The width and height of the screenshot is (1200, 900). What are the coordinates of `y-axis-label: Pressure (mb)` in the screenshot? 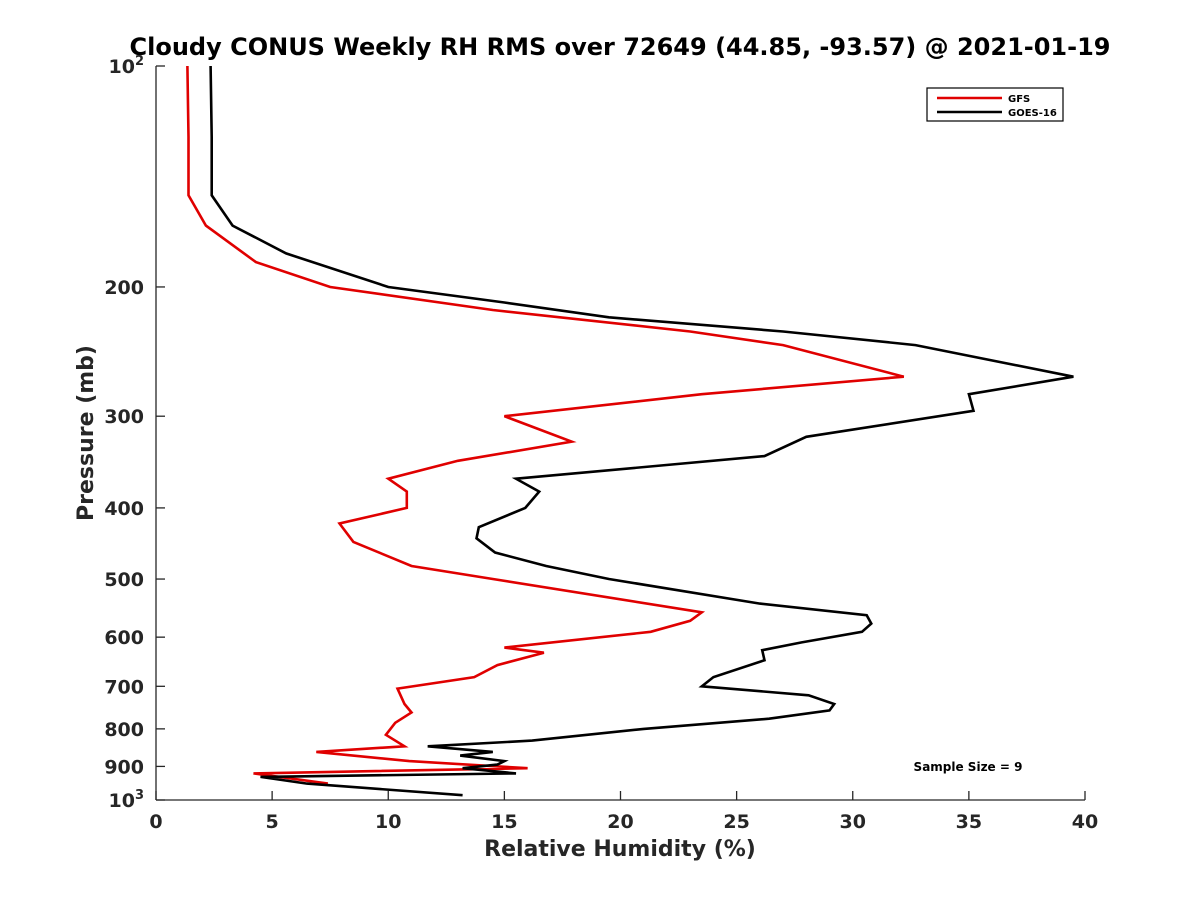 It's located at (86, 433).